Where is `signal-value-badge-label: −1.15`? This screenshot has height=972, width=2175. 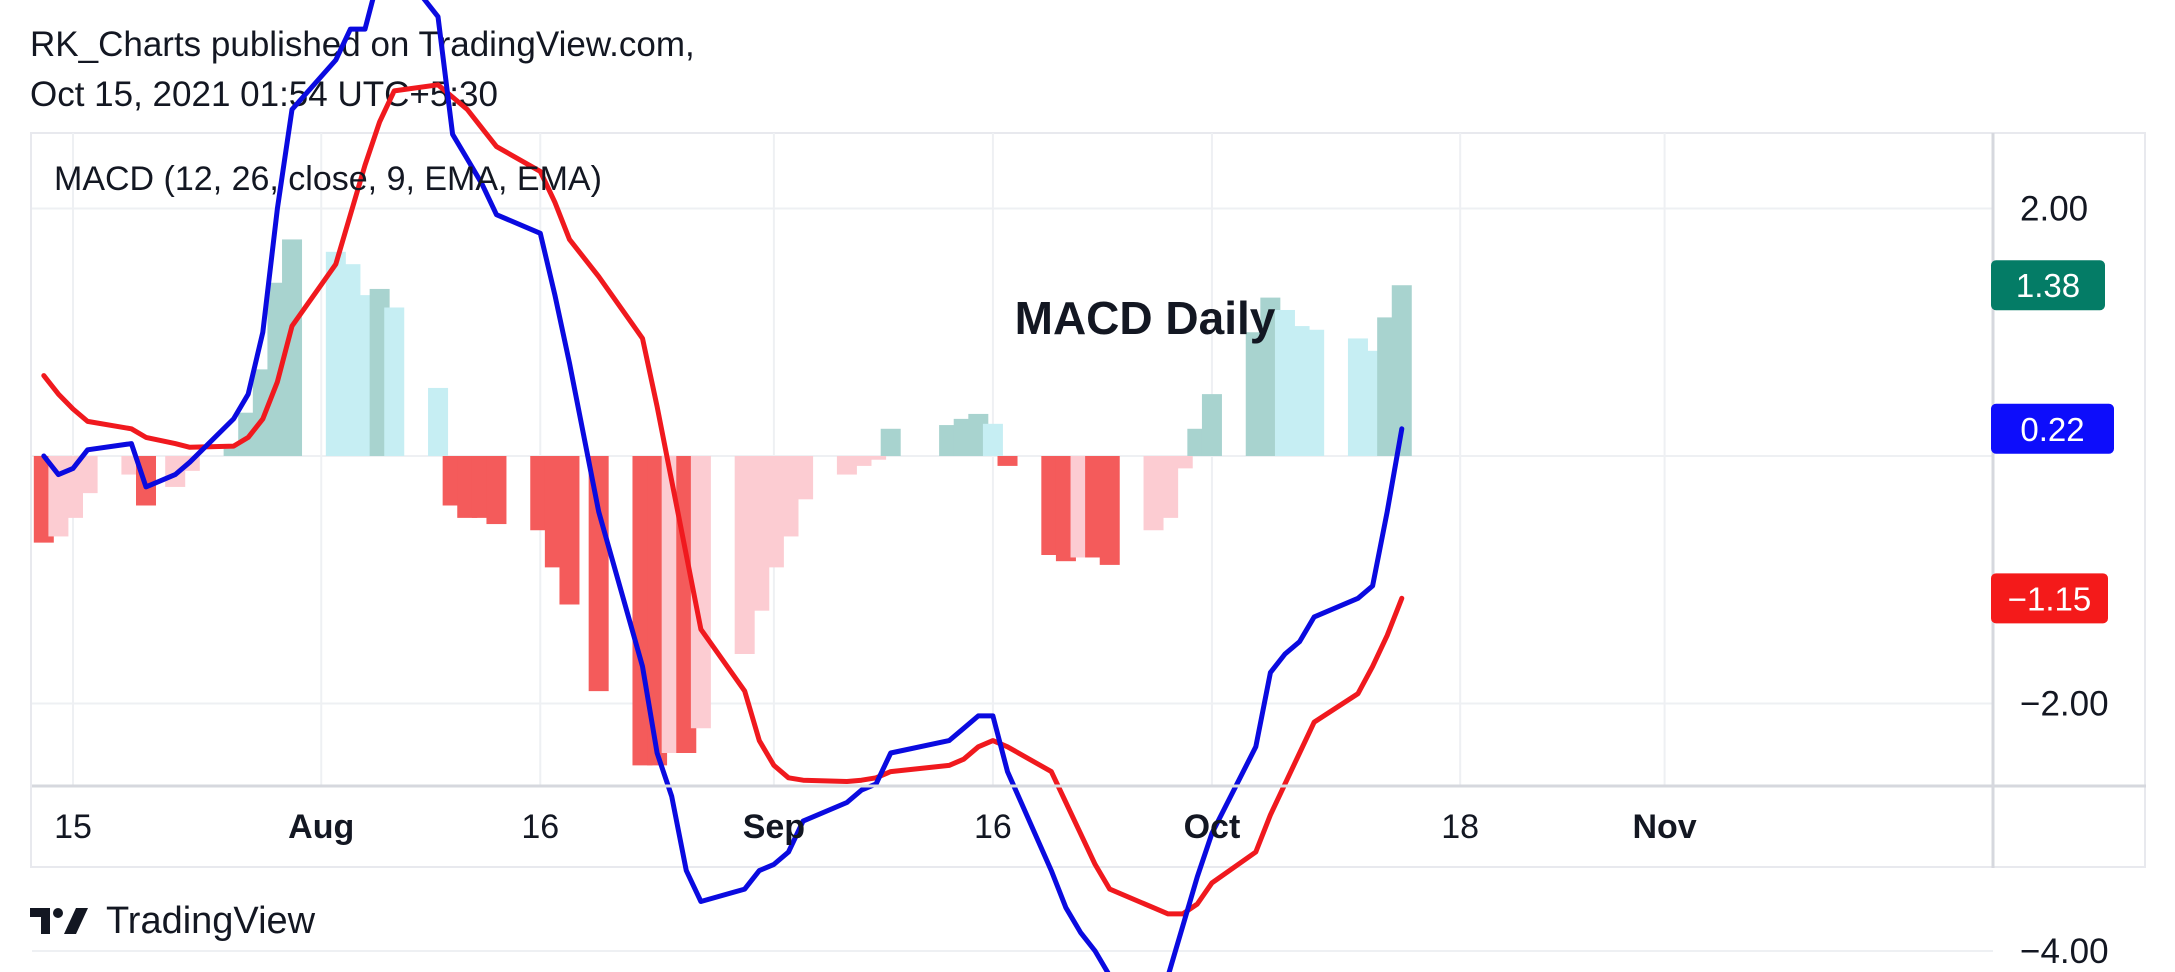 signal-value-badge-label: −1.15 is located at coordinates (2050, 598).